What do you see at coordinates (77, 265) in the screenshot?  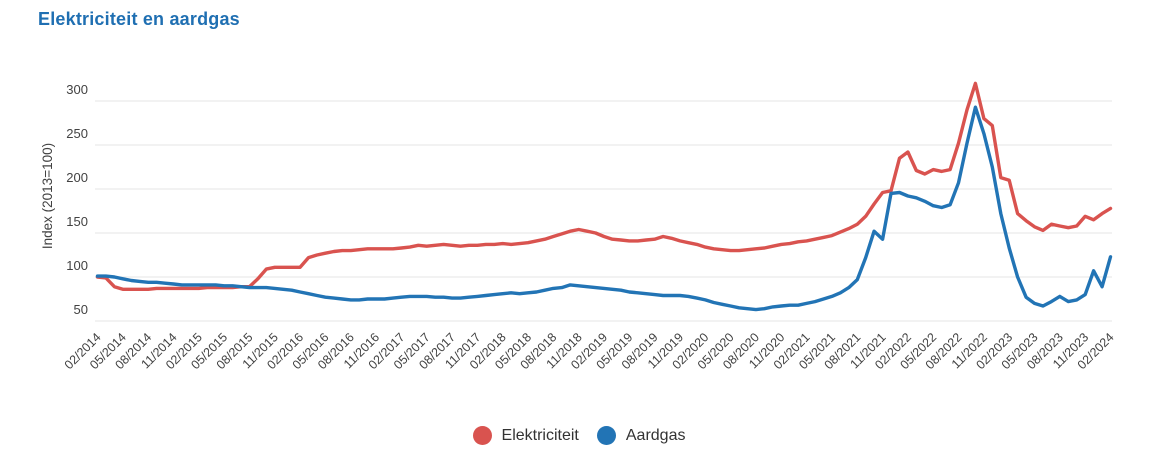 I see `y-tick-label: 100` at bounding box center [77, 265].